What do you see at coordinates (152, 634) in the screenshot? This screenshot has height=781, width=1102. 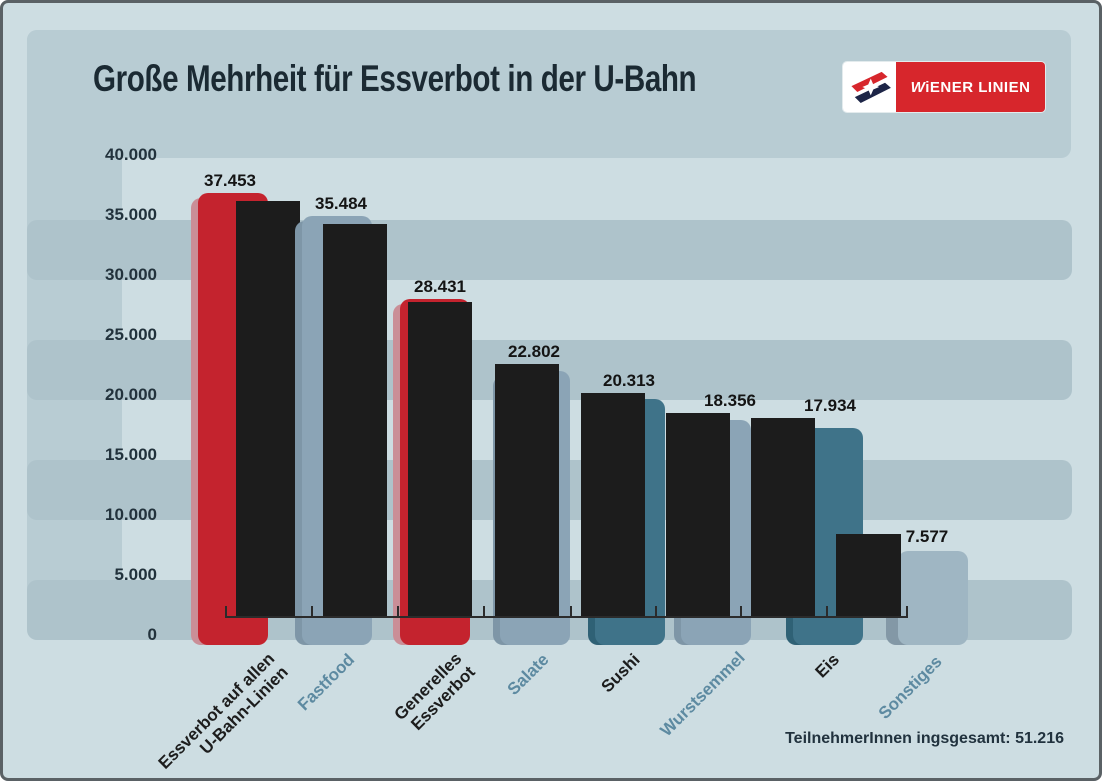 I see `y-axis-label: 0` at bounding box center [152, 634].